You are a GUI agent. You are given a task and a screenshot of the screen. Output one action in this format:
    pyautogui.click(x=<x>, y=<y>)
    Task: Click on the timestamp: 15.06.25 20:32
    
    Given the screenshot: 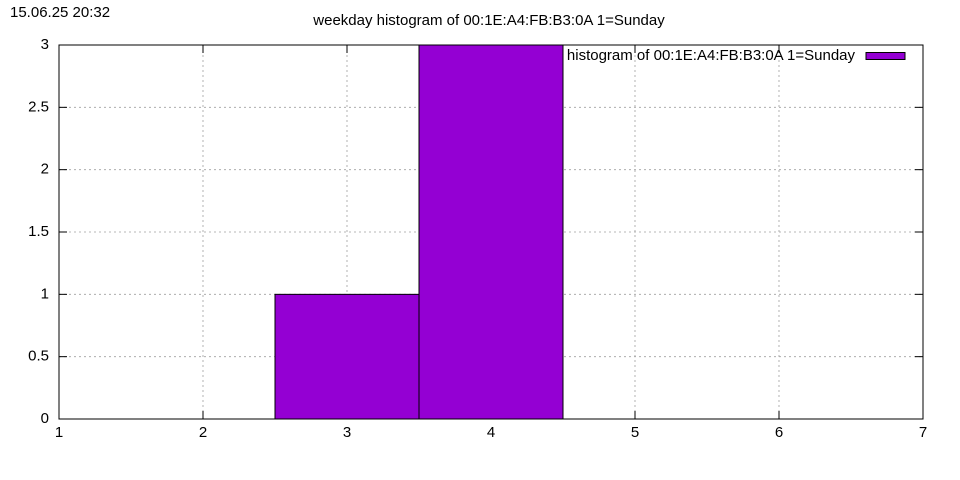 What is the action you would take?
    pyautogui.click(x=60, y=12)
    